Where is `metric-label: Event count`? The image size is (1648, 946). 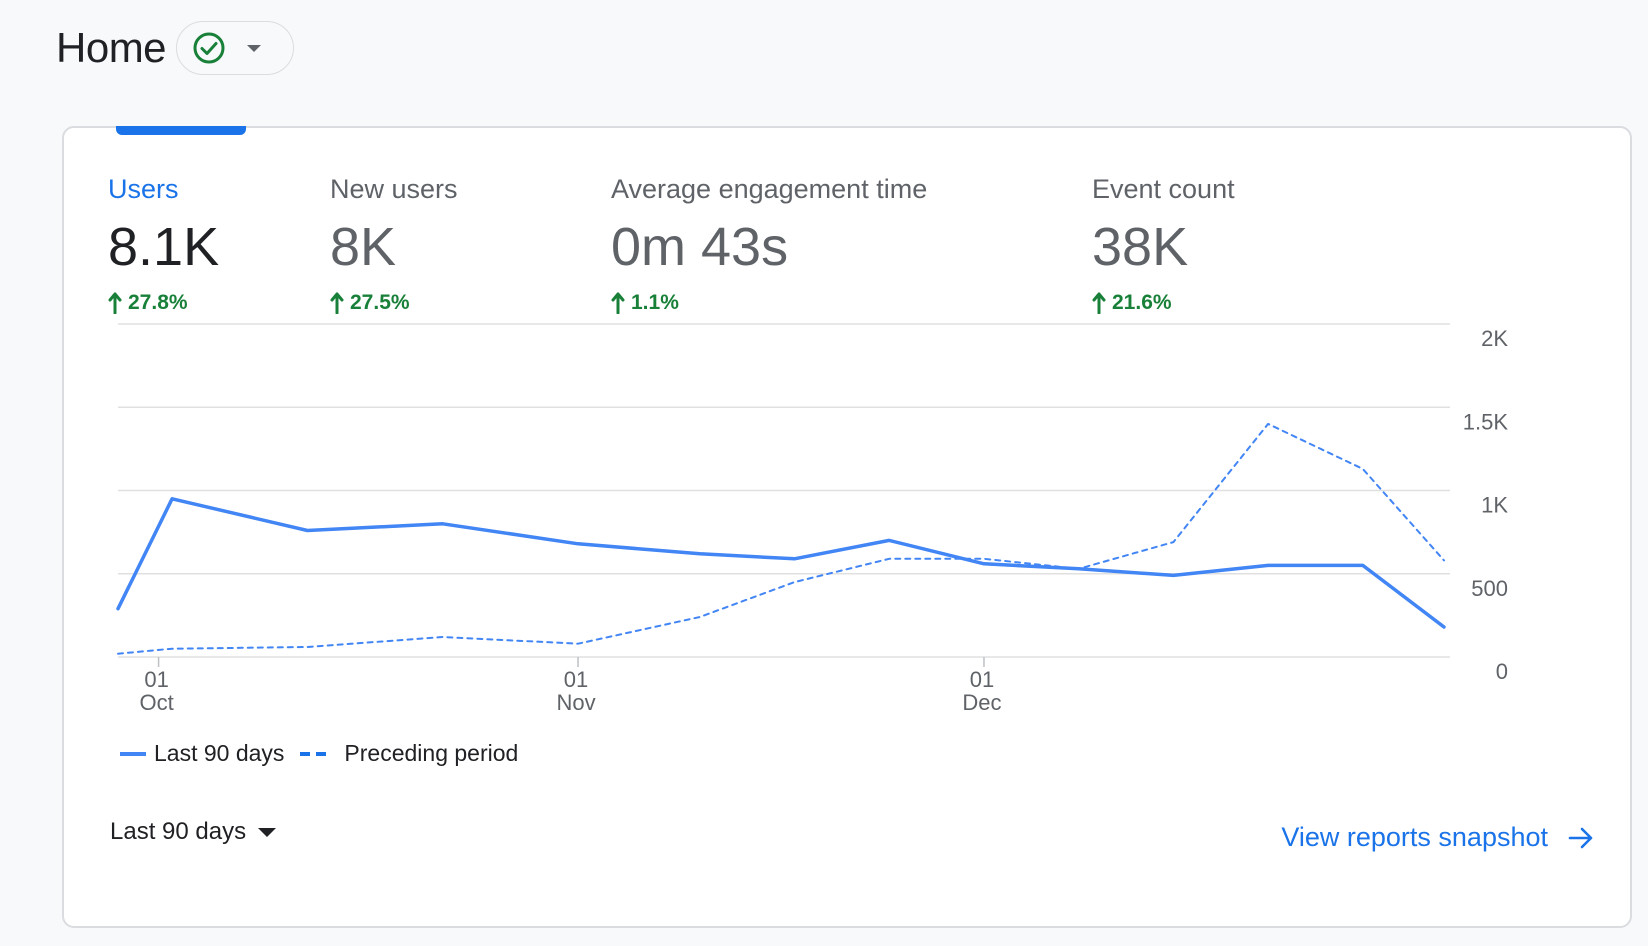
metric-label: Event count is located at coordinates (1163, 189).